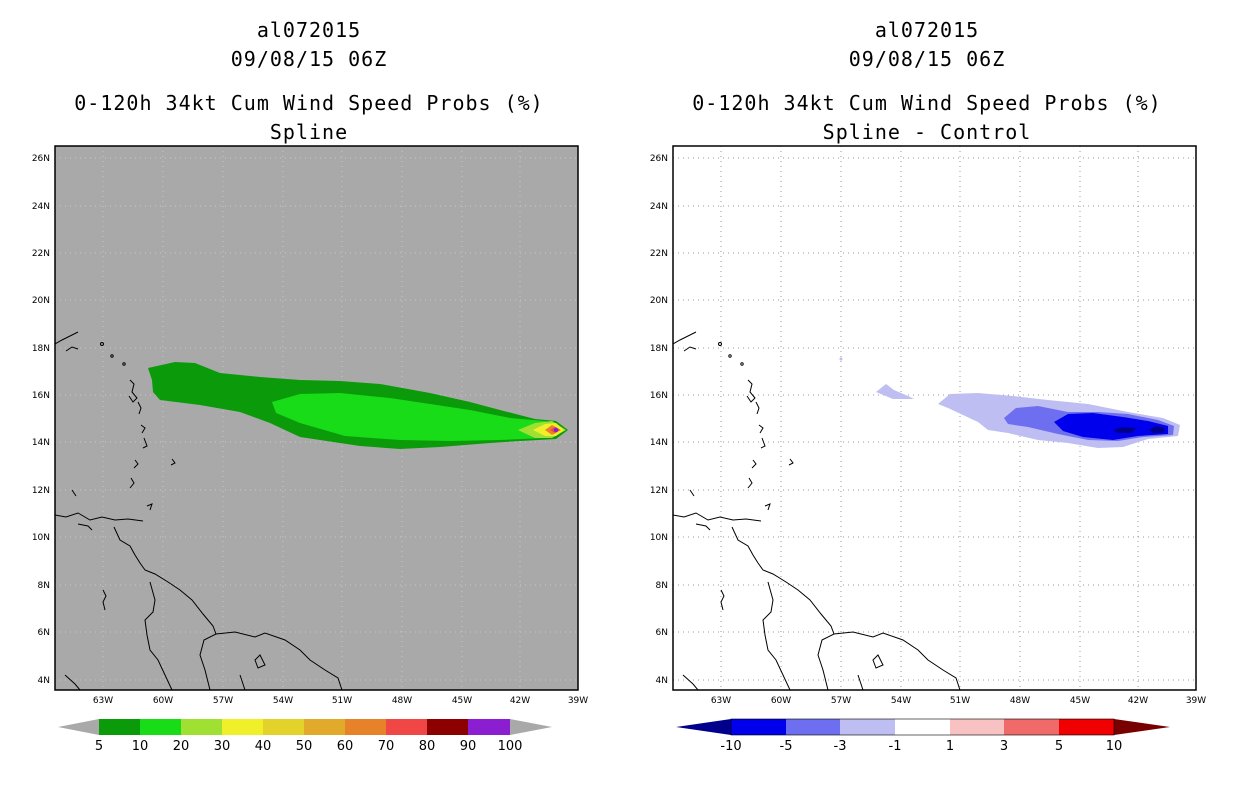 The image size is (1236, 800). What do you see at coordinates (263, 746) in the screenshot?
I see `colorbar-label: 40` at bounding box center [263, 746].